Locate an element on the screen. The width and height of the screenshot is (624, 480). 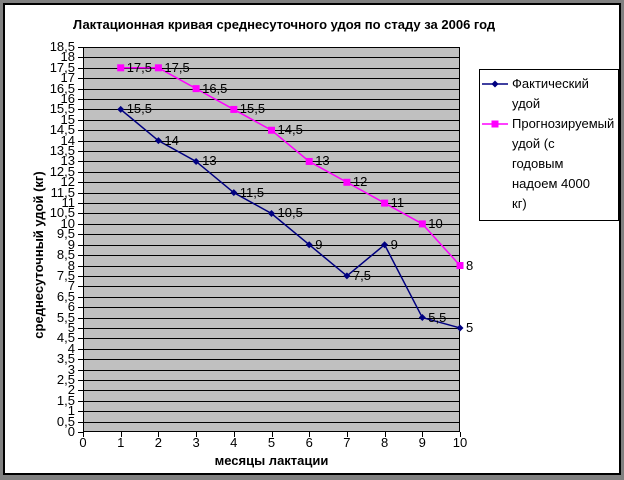
y-tick-label: 13 is located at coordinates (67, 161).